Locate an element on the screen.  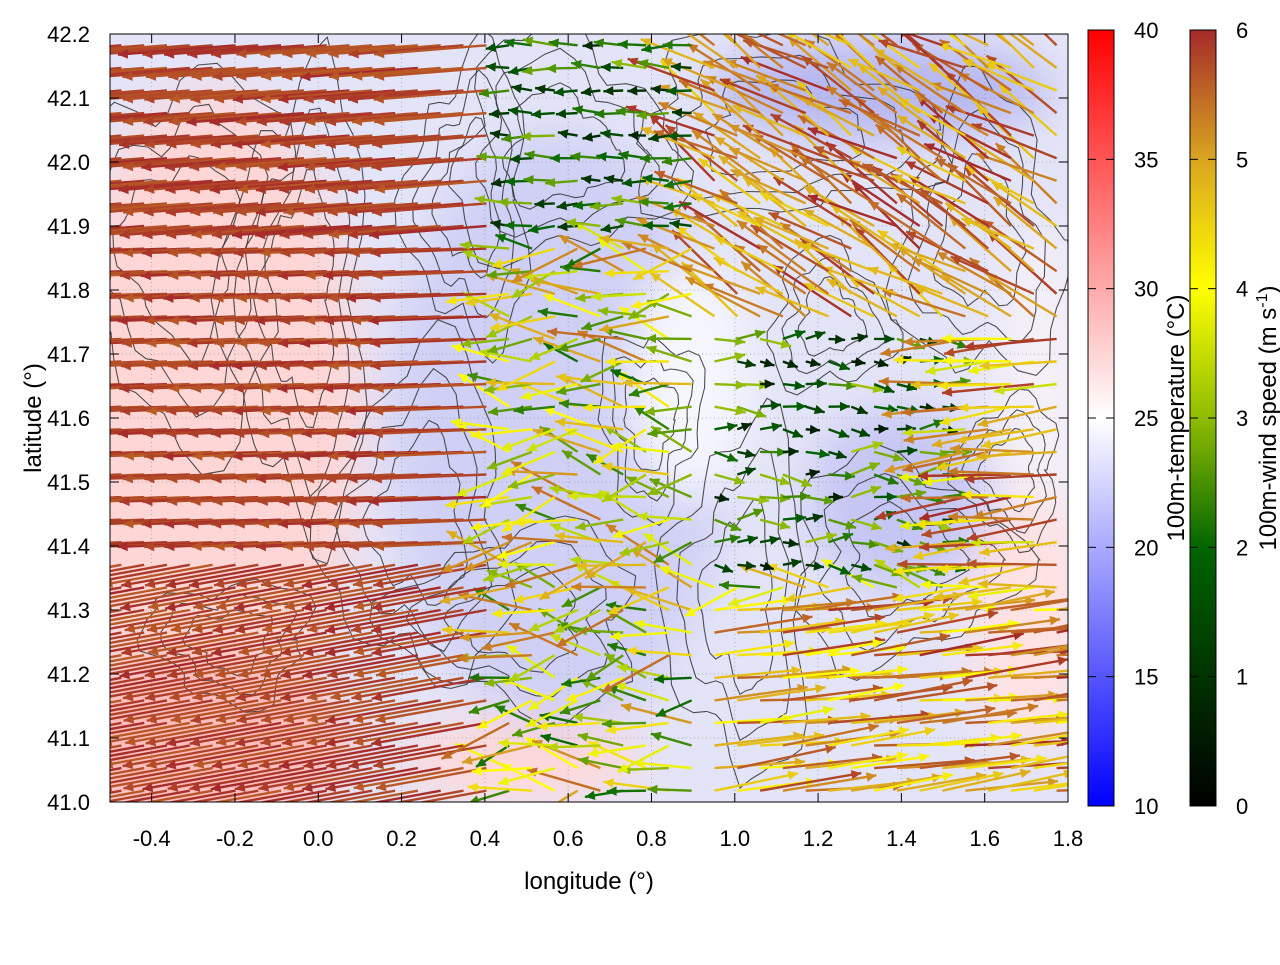
x-axis-label: longitude (°) is located at coordinates (589, 881).